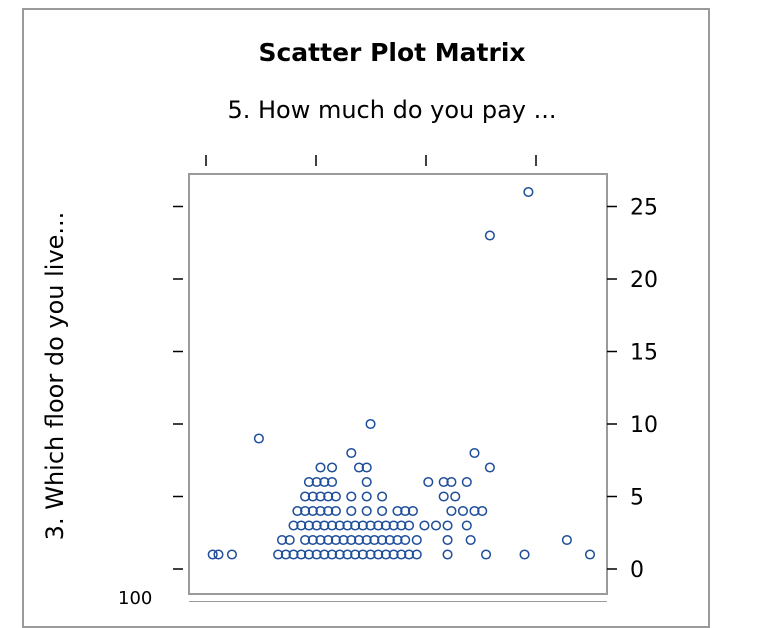  I want to click on y-tick-label: 25, so click(644, 208).